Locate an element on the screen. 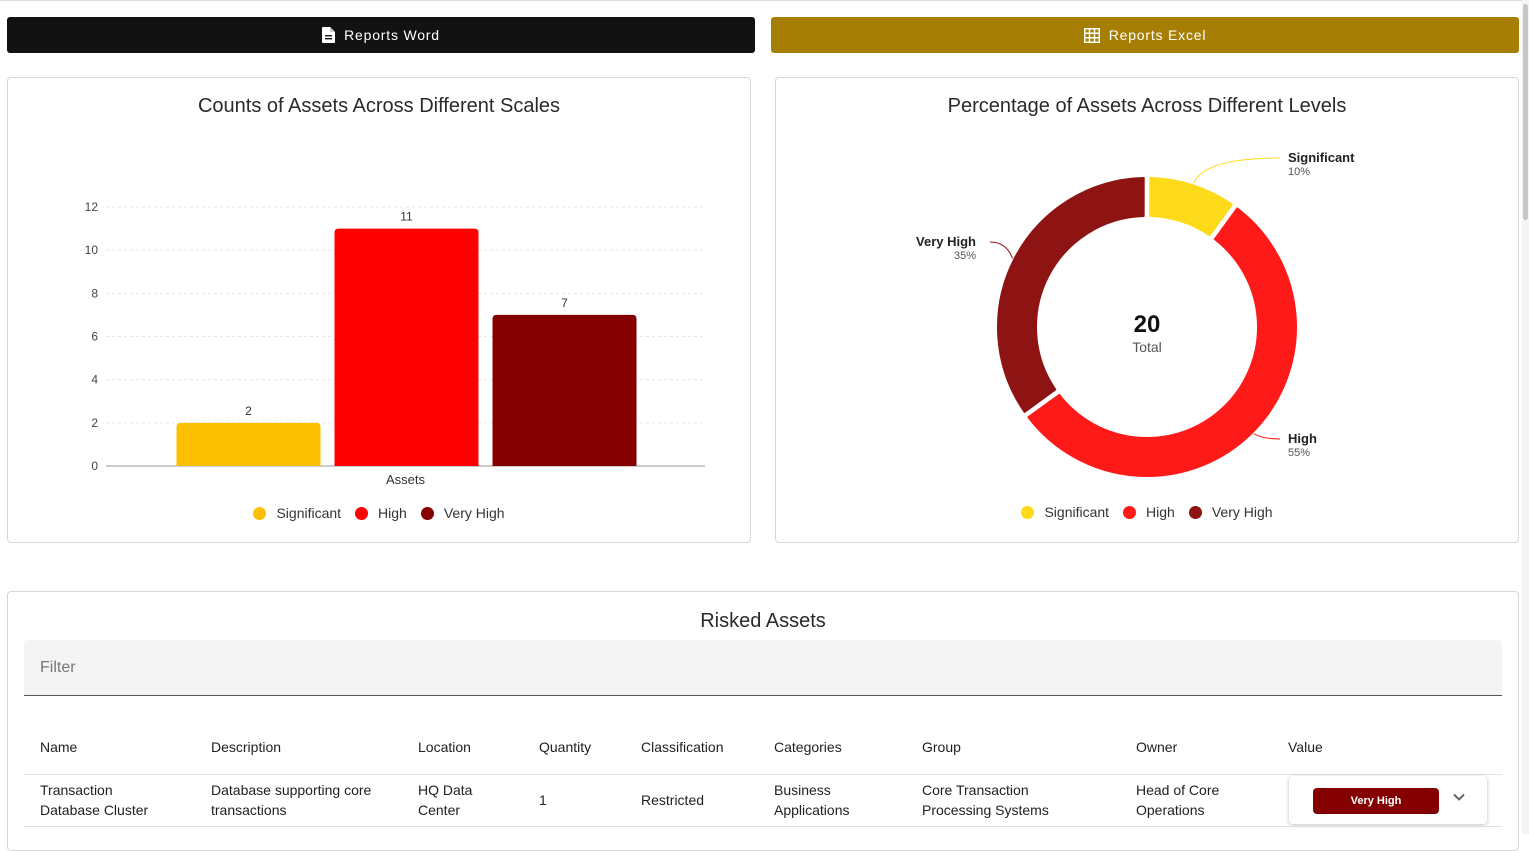  row-divider is located at coordinates (763, 826).